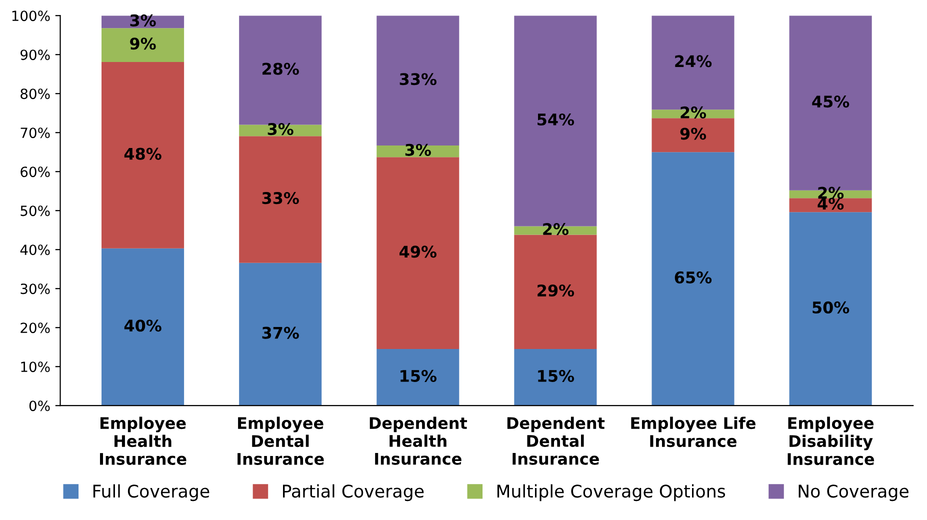 The image size is (927, 520). Describe the element at coordinates (151, 493) in the screenshot. I see `legend-label: Full Coverage` at that location.